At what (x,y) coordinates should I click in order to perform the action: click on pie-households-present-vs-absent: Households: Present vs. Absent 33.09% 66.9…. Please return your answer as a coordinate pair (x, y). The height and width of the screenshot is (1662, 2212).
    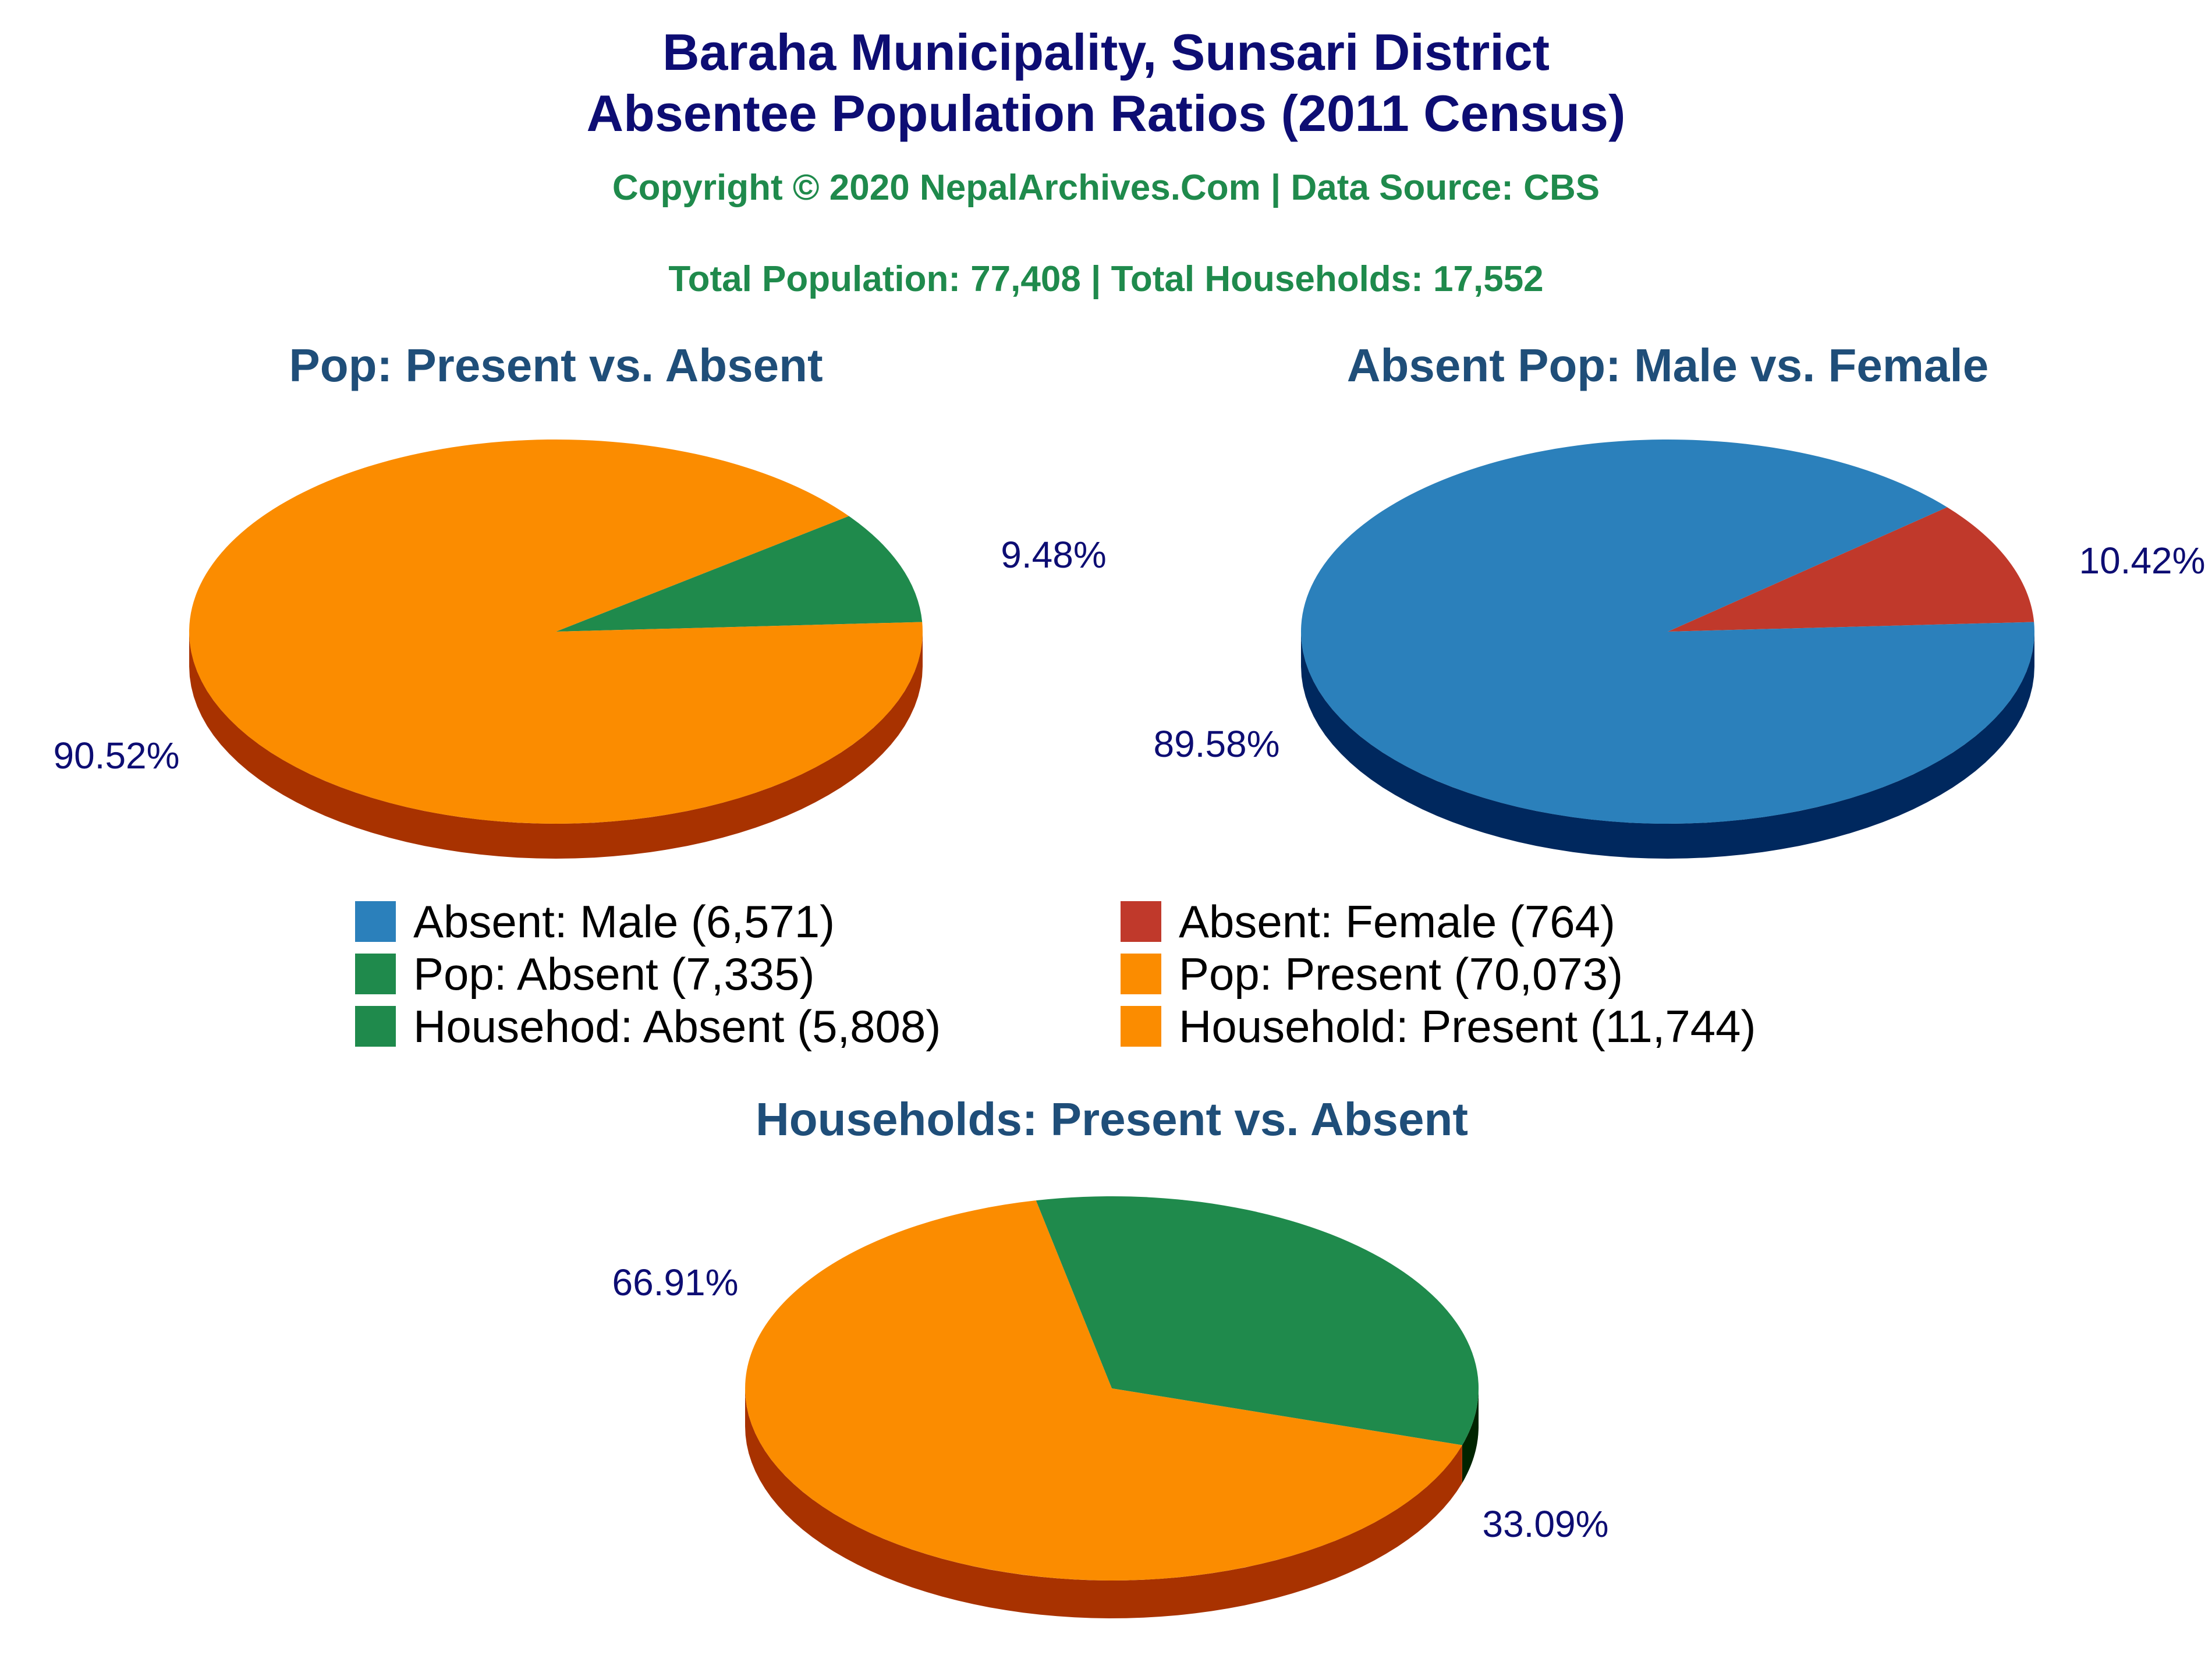
    Looking at the image, I should click on (1111, 1355).